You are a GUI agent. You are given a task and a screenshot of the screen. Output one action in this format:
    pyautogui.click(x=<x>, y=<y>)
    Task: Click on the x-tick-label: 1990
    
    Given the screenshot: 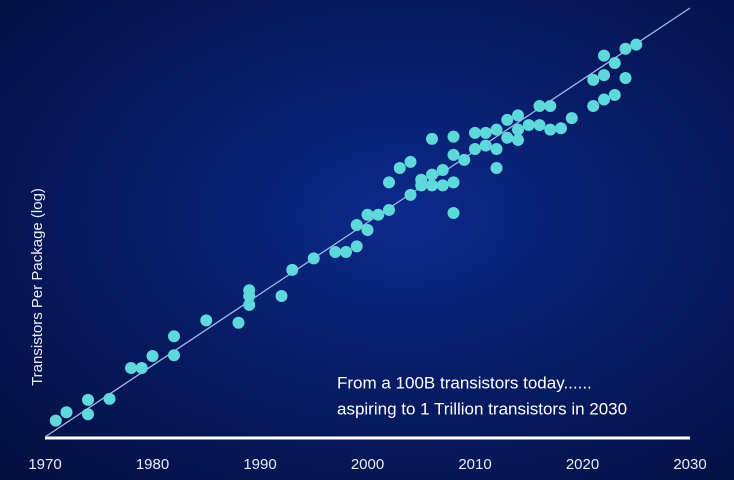 What is the action you would take?
    pyautogui.click(x=259, y=464)
    